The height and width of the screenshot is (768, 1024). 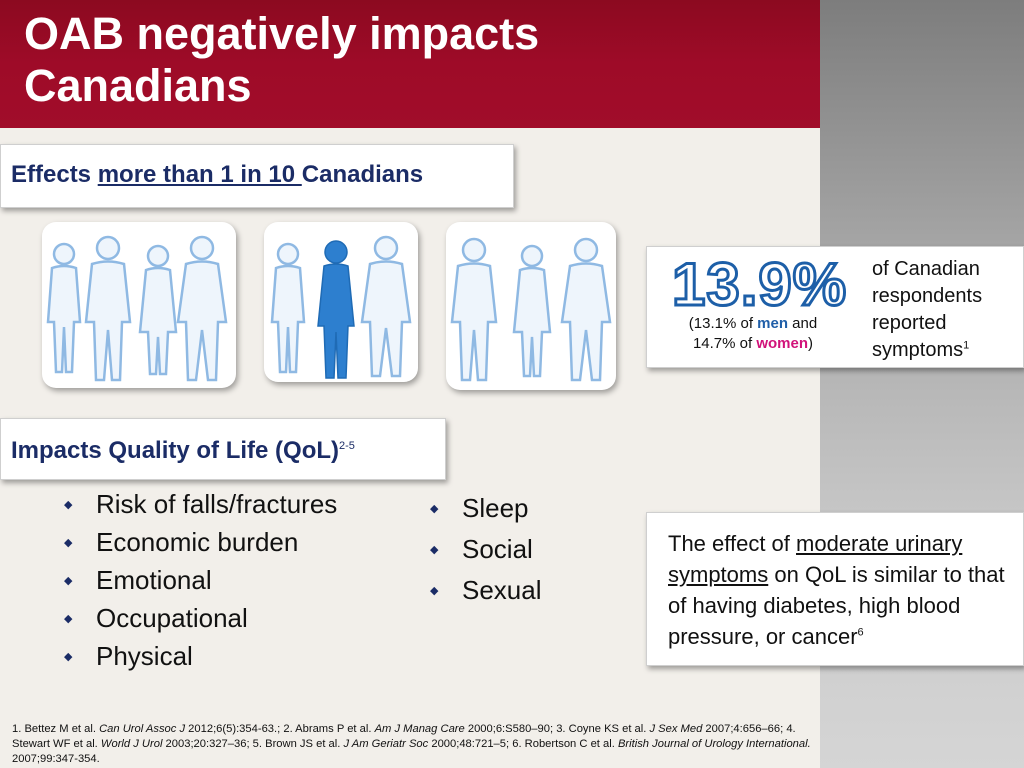 What do you see at coordinates (56, 759) in the screenshot?
I see `reference-citation: 2007;99:347-354.` at bounding box center [56, 759].